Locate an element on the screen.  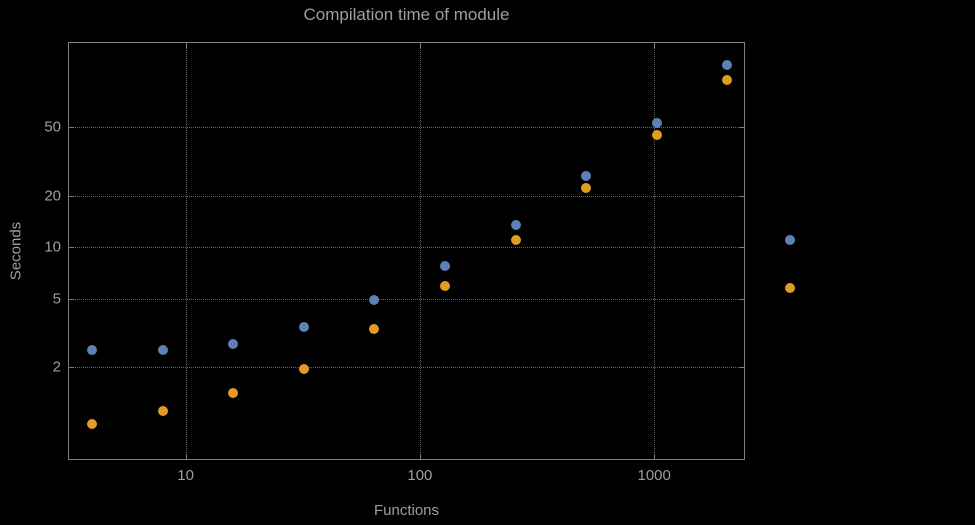
y-tick-label: 10 is located at coordinates (52, 247).